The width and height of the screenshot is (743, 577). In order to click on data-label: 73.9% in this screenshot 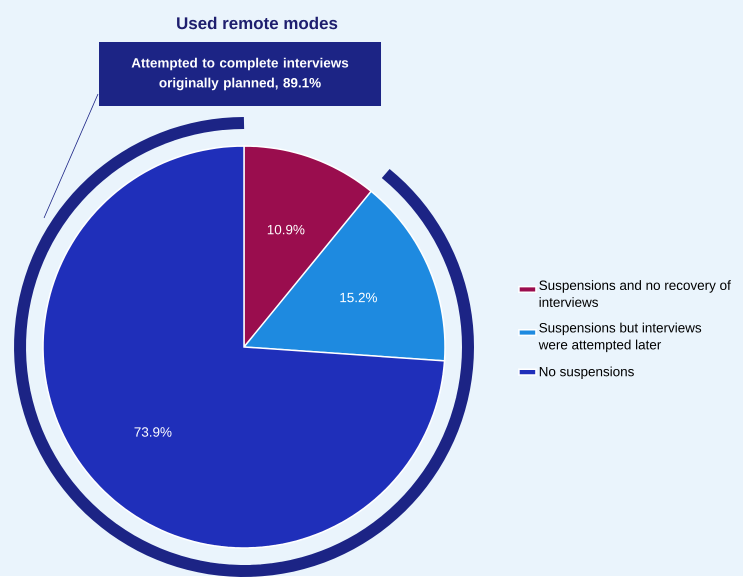, I will do `click(153, 432)`.